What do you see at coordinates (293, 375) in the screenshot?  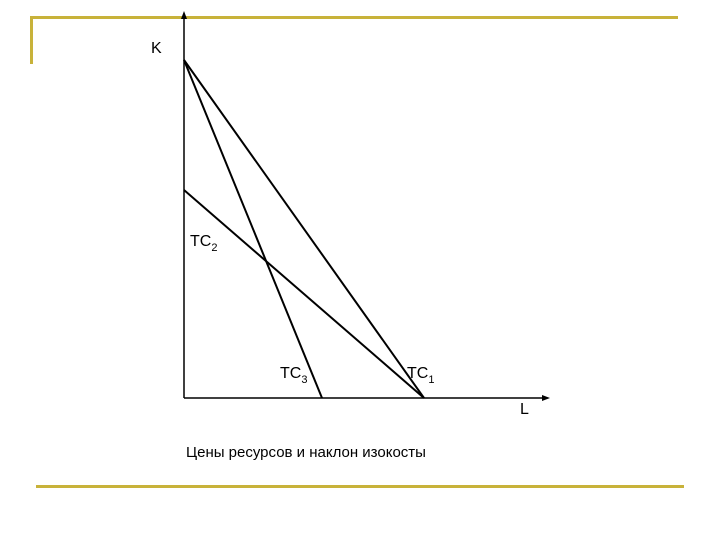 I see `tc3-label: TC3` at bounding box center [293, 375].